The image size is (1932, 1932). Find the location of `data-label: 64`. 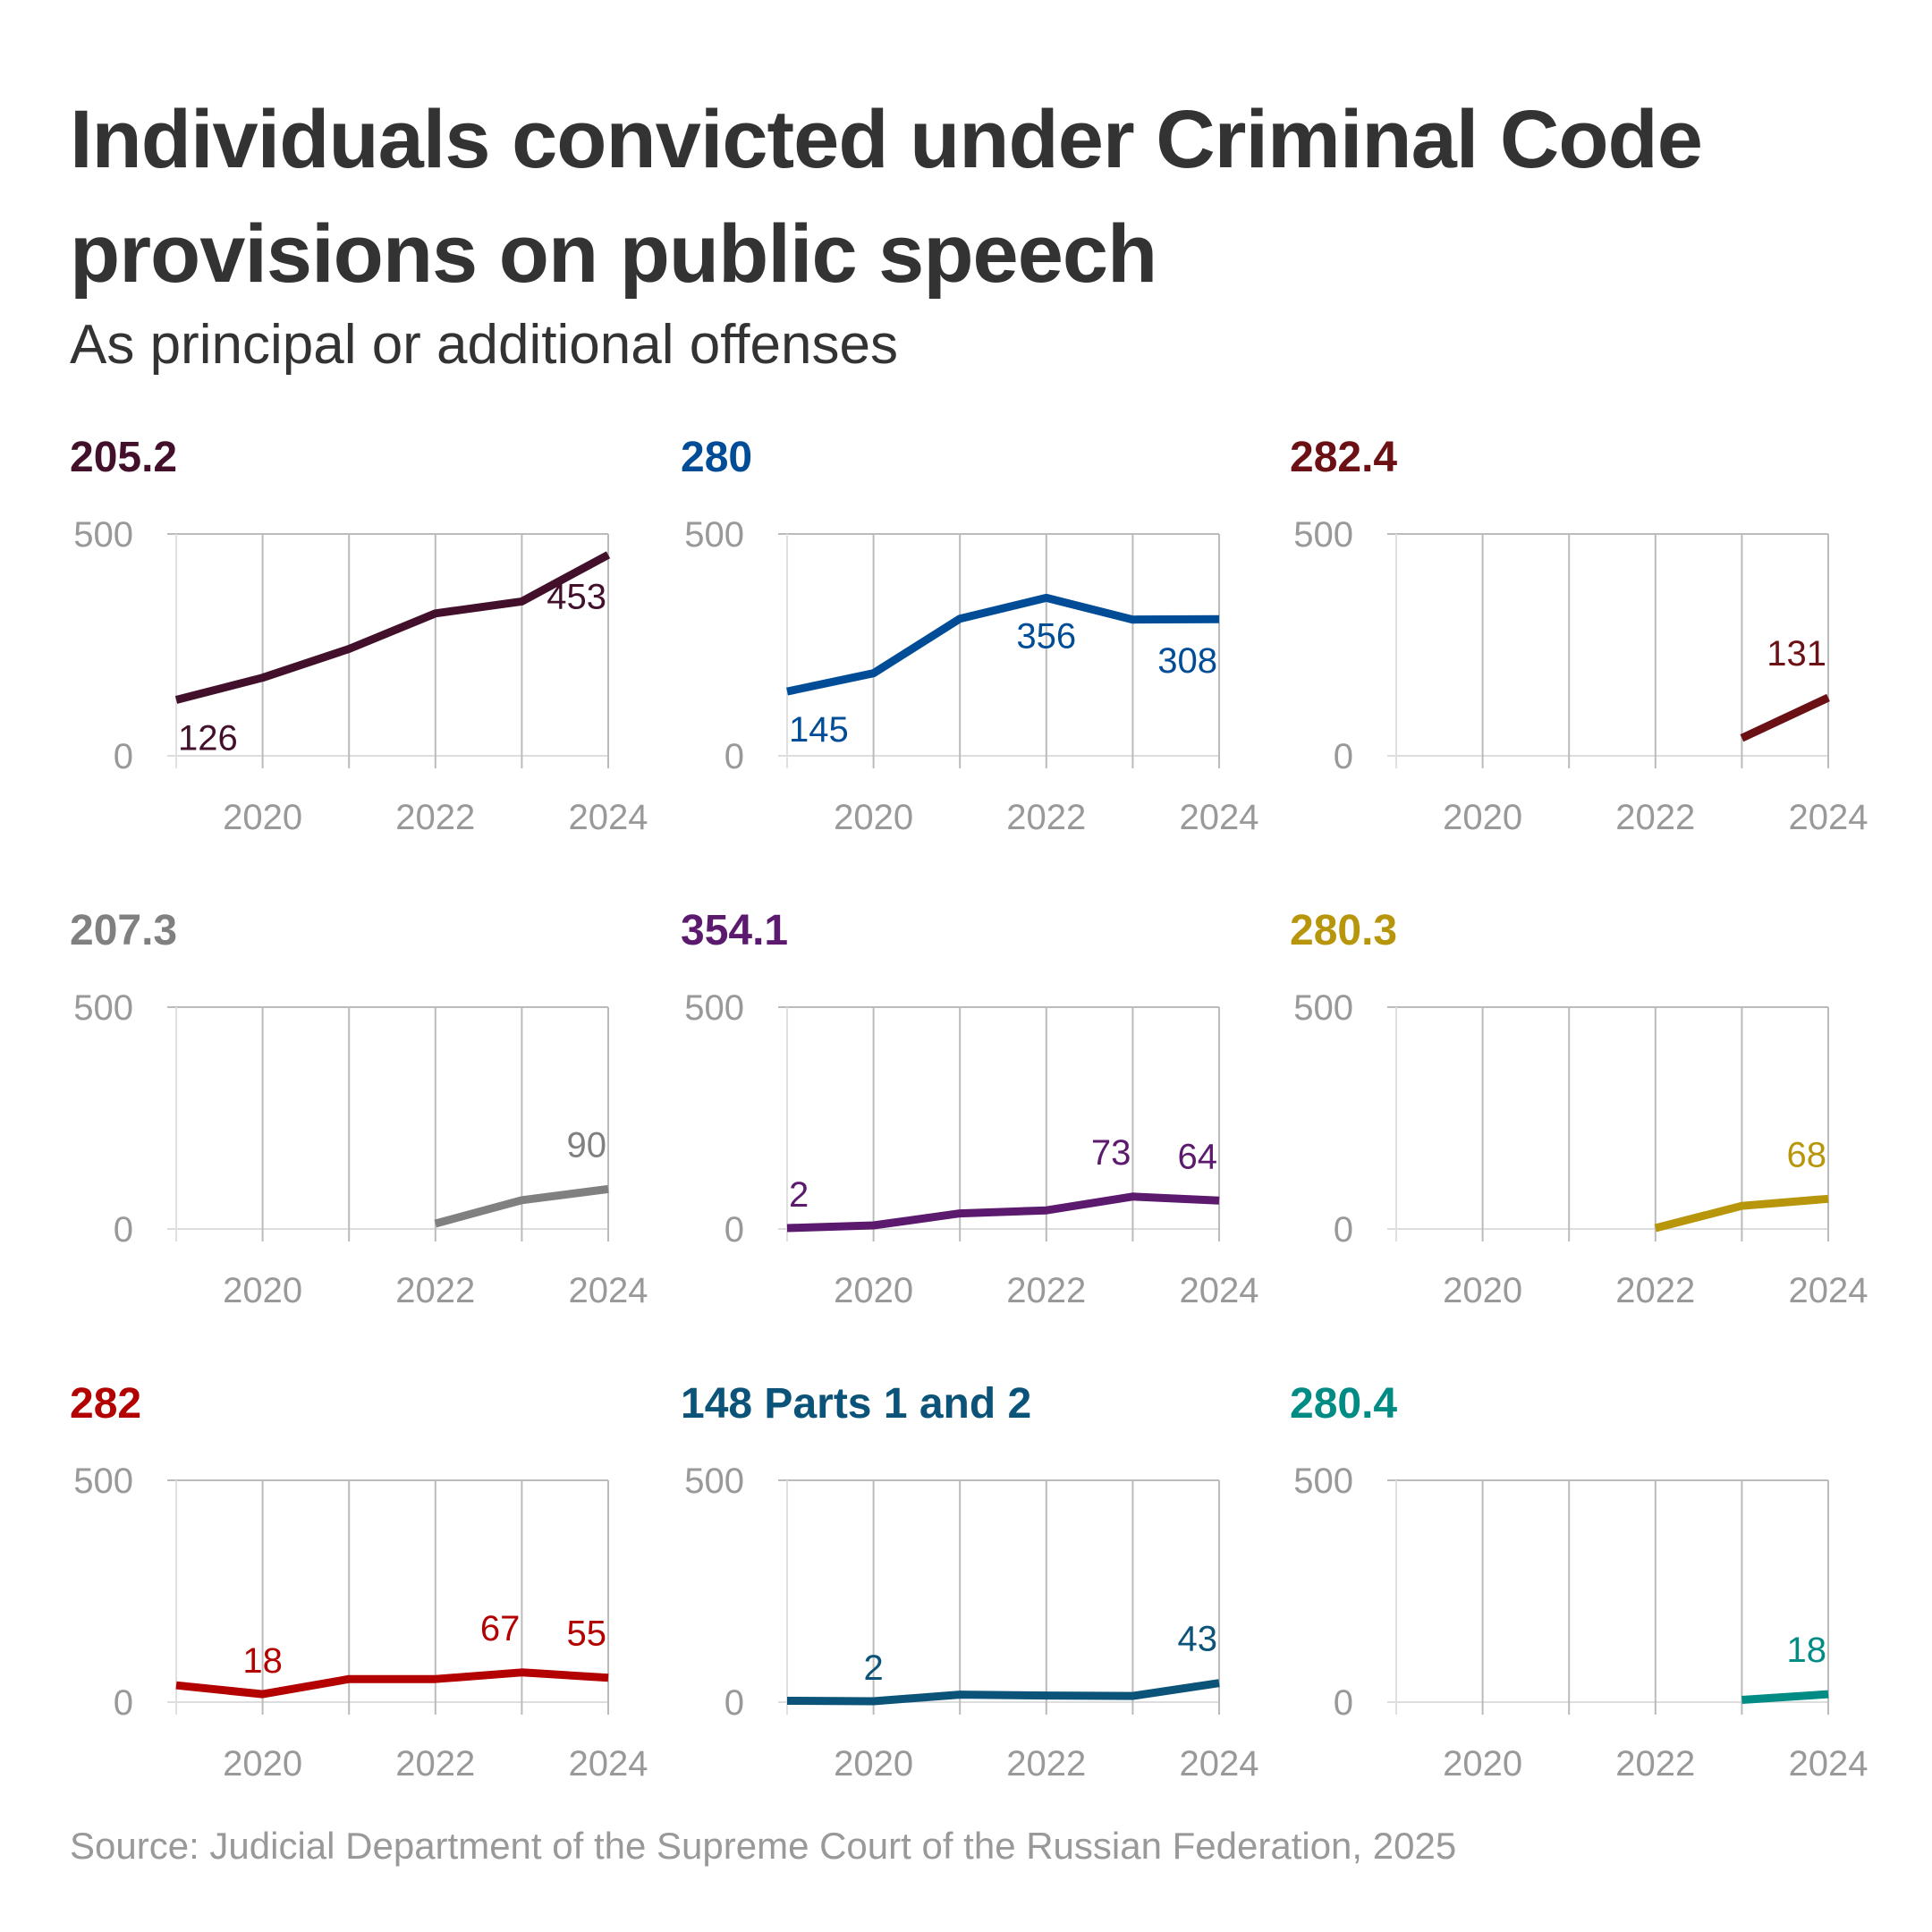

data-label: 64 is located at coordinates (1198, 1156).